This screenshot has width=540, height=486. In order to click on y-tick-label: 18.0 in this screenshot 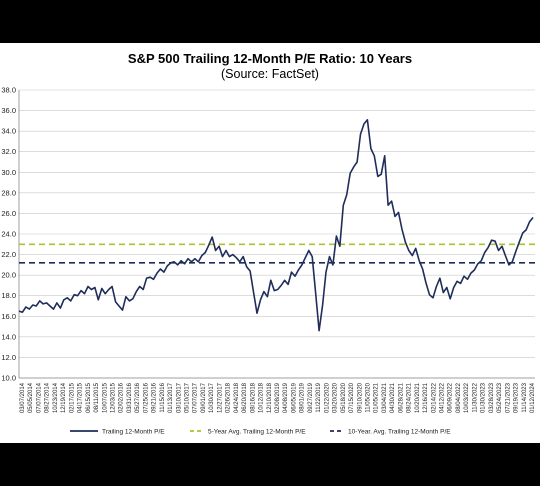, I will do `click(8, 295)`.